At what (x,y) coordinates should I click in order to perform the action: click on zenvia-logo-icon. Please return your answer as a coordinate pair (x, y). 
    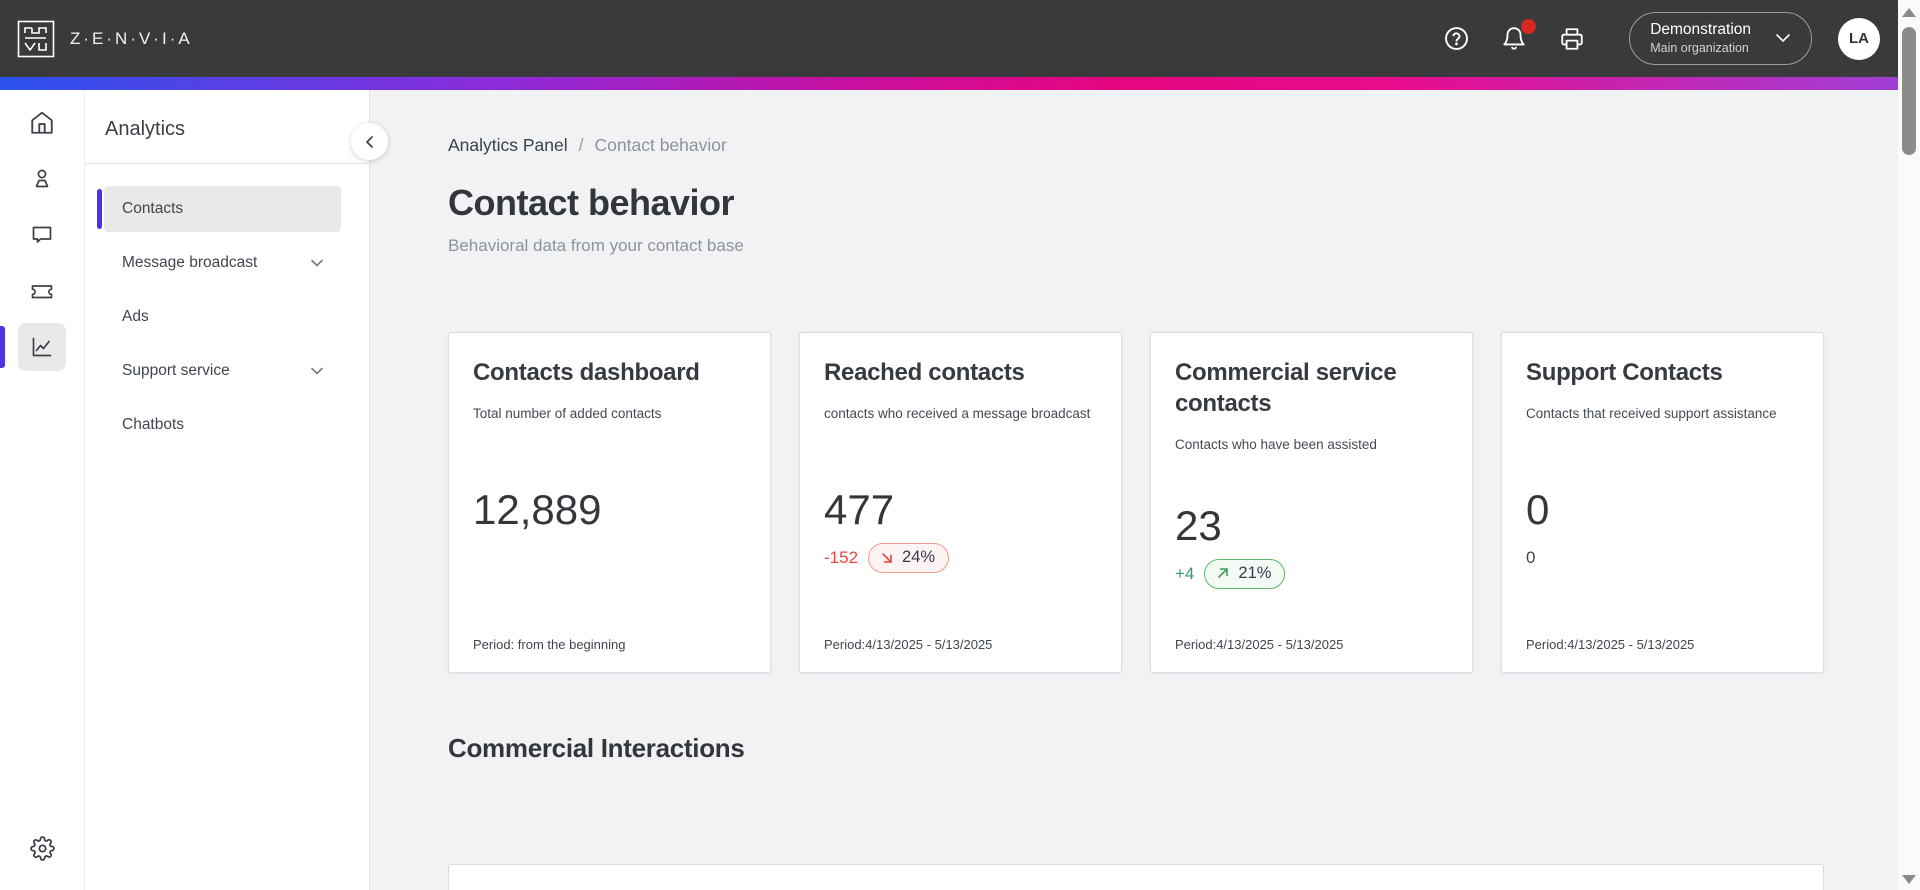
    Looking at the image, I should click on (36, 39).